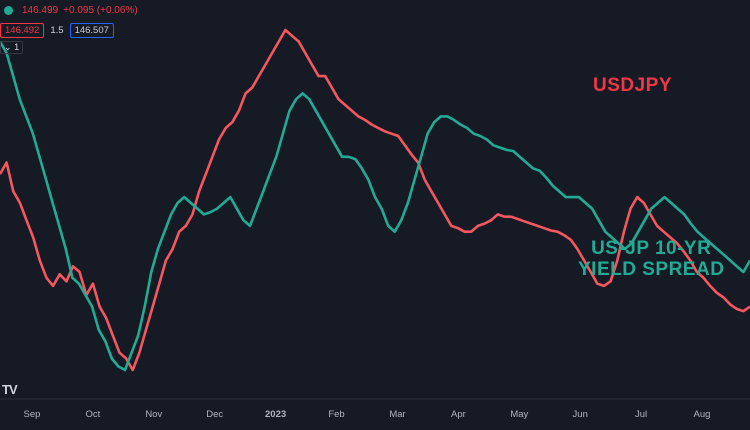 This screenshot has width=750, height=430. Describe the element at coordinates (214, 414) in the screenshot. I see `x-tick-label: Dec` at that location.